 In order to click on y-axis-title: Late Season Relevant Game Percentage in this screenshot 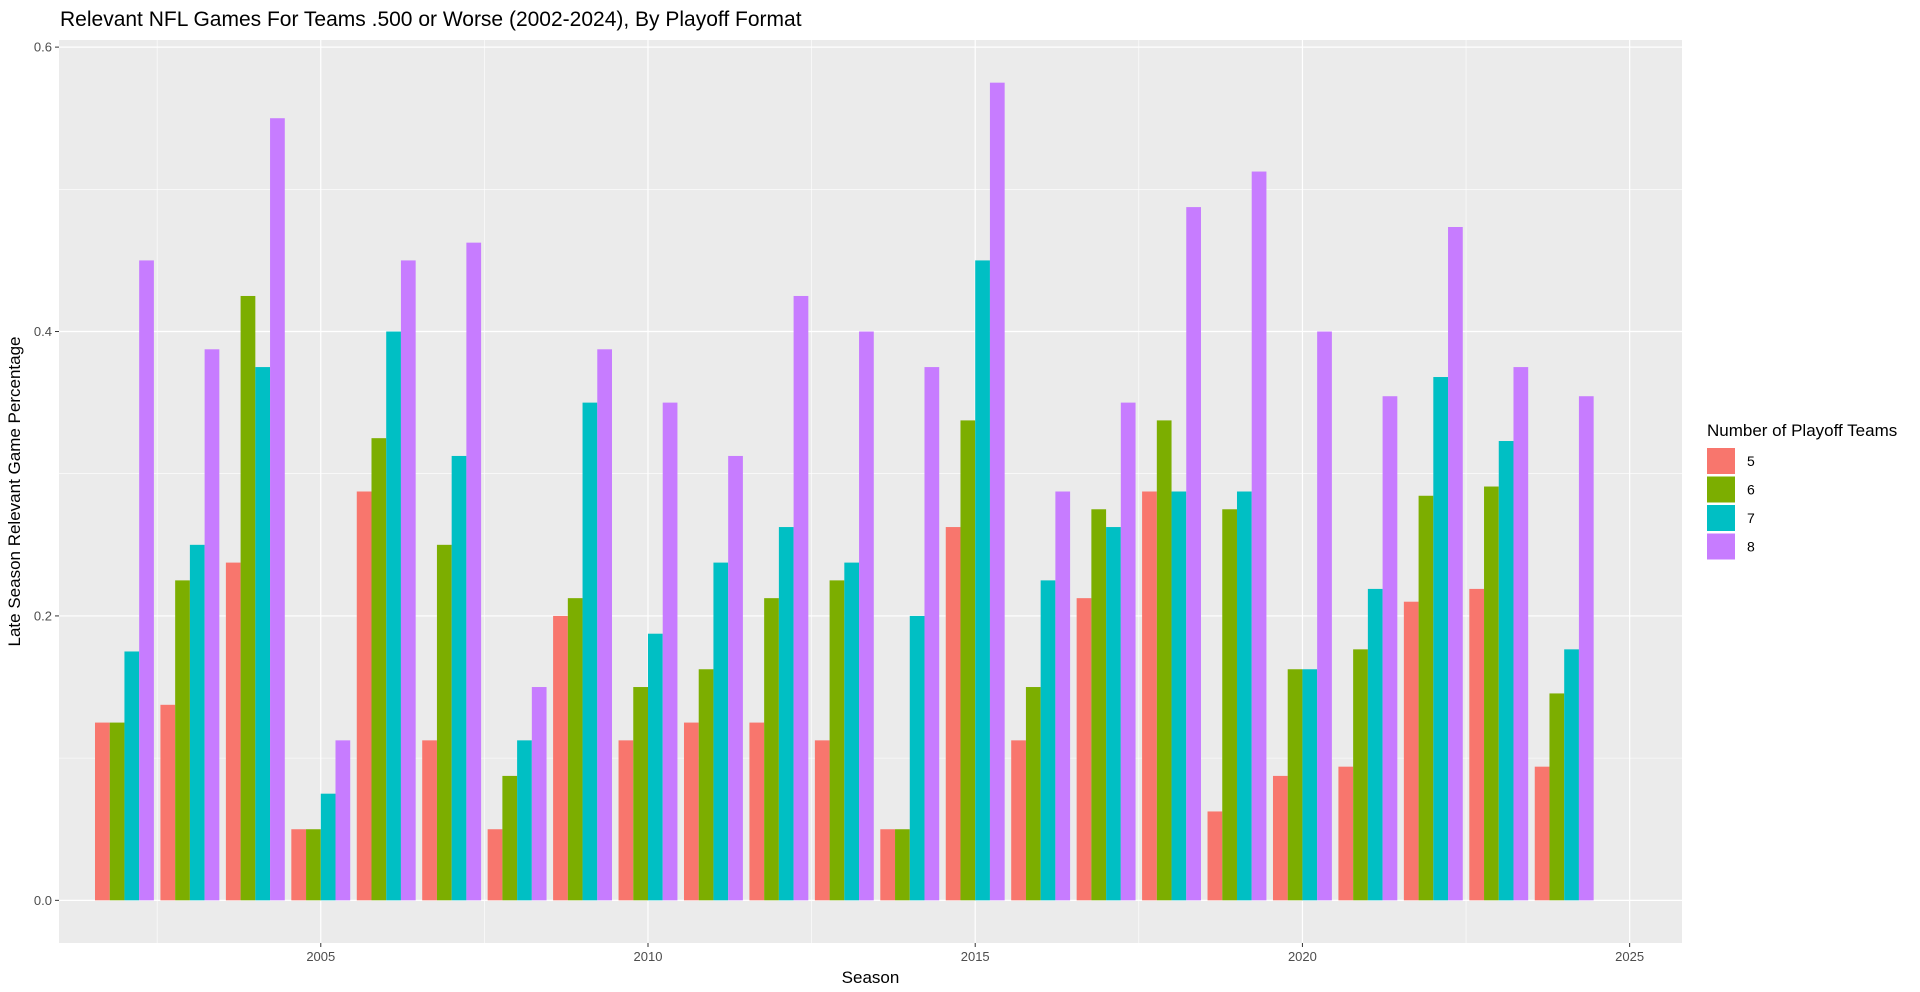, I will do `click(14, 492)`.